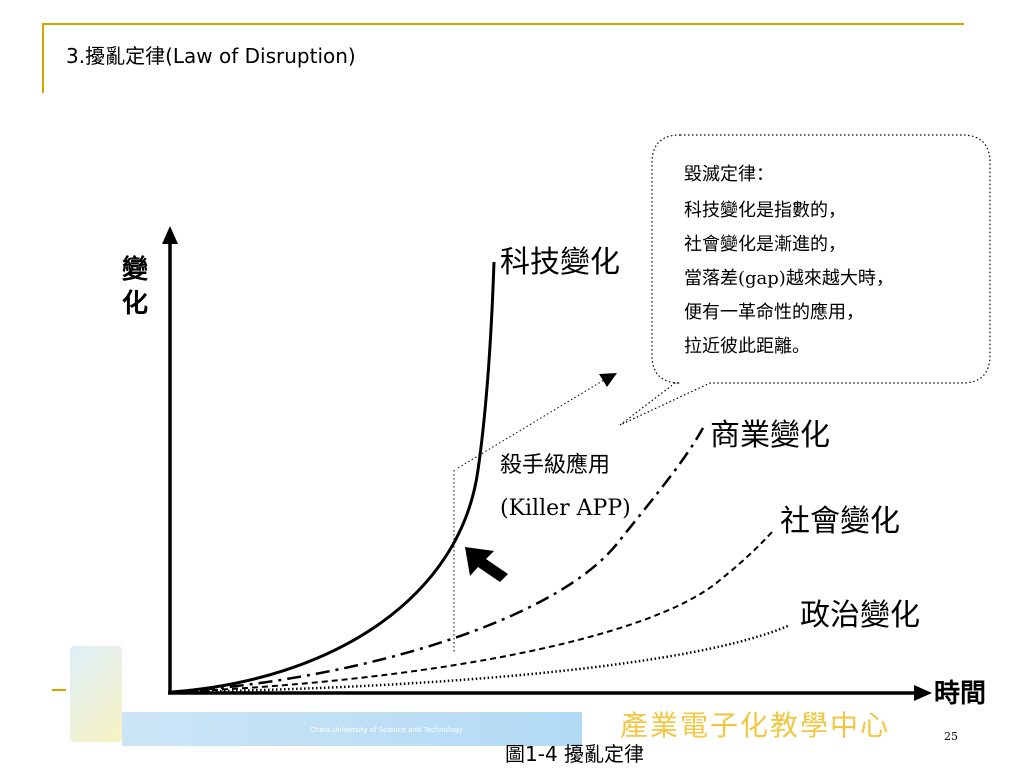  I want to click on social-change-curve, so click(472, 612).